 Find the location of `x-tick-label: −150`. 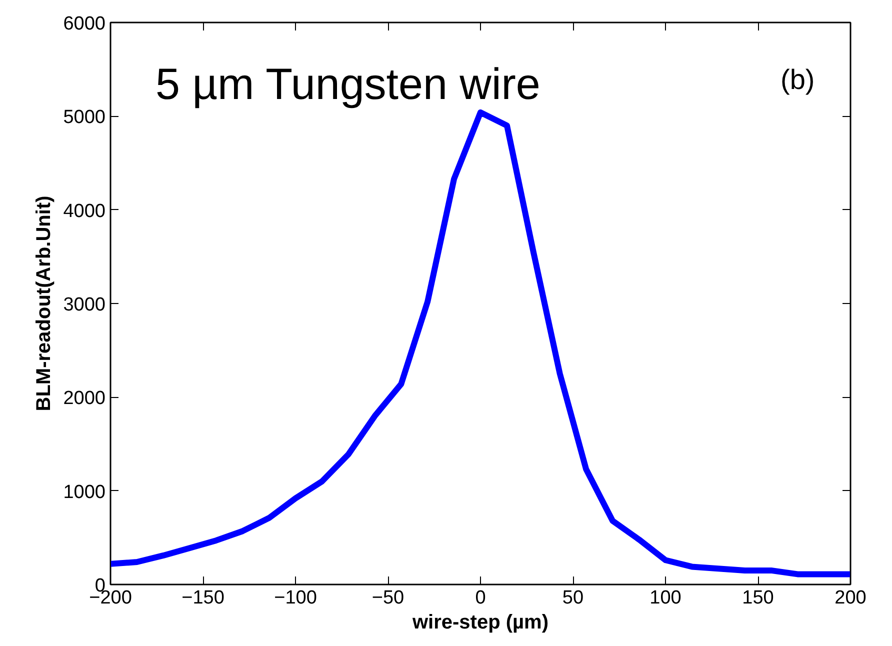

x-tick-label: −150 is located at coordinates (203, 598).